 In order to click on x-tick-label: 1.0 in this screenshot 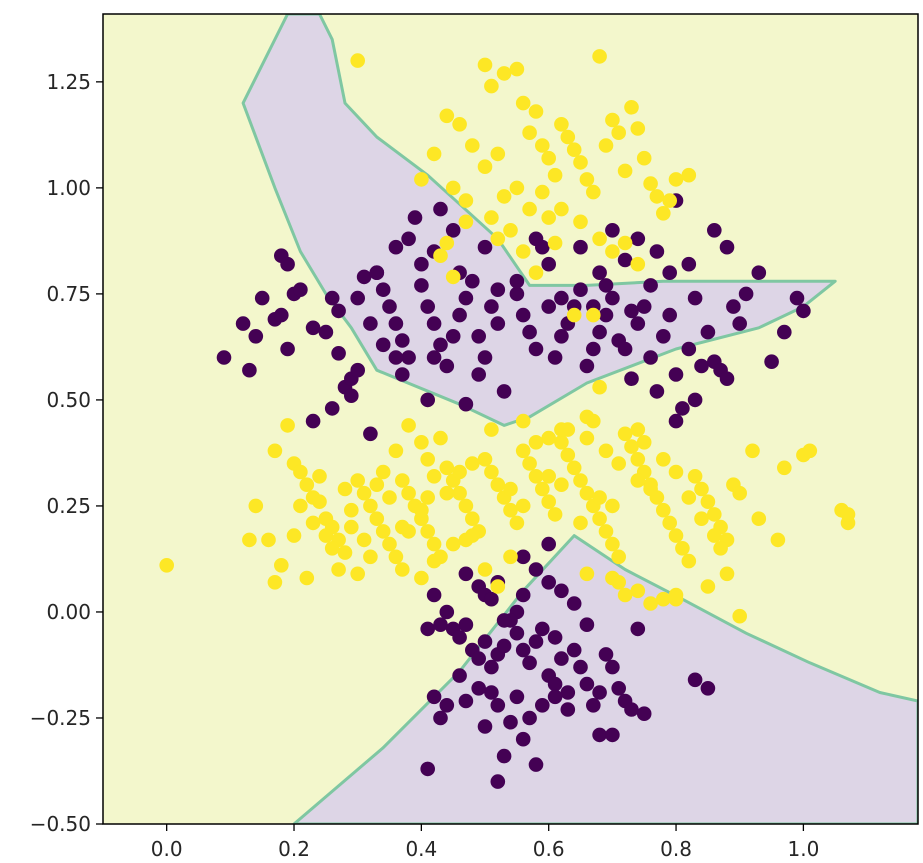, I will do `click(803, 849)`.